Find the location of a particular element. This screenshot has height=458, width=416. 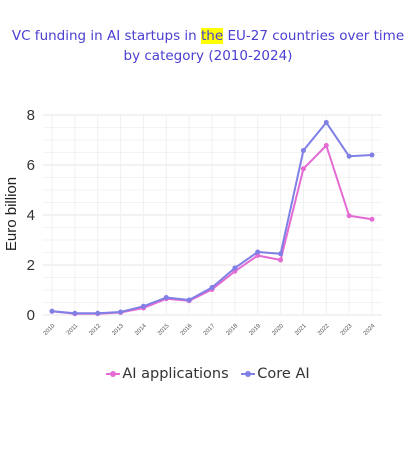

x-tick-label: 2017 is located at coordinates (210, 330).